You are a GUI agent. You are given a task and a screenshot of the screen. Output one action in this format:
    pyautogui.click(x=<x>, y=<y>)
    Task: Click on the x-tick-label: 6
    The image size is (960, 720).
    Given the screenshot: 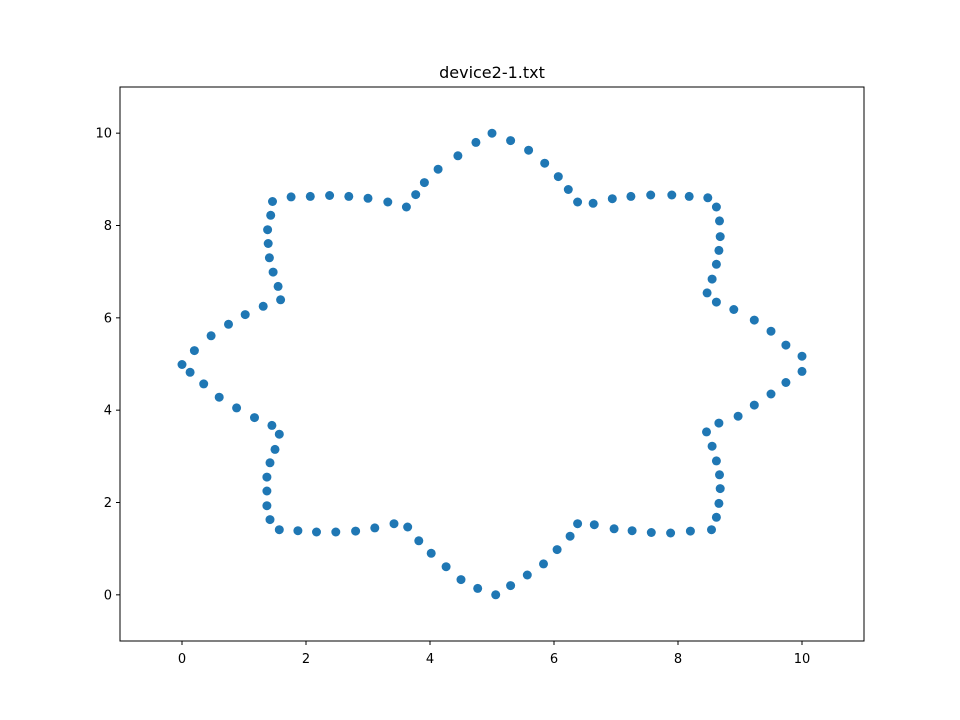 What is the action you would take?
    pyautogui.click(x=554, y=659)
    